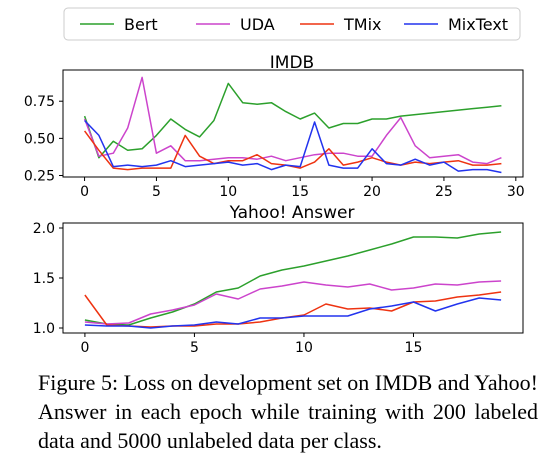  Describe the element at coordinates (257, 24) in the screenshot. I see `legend-label: UDA` at that location.